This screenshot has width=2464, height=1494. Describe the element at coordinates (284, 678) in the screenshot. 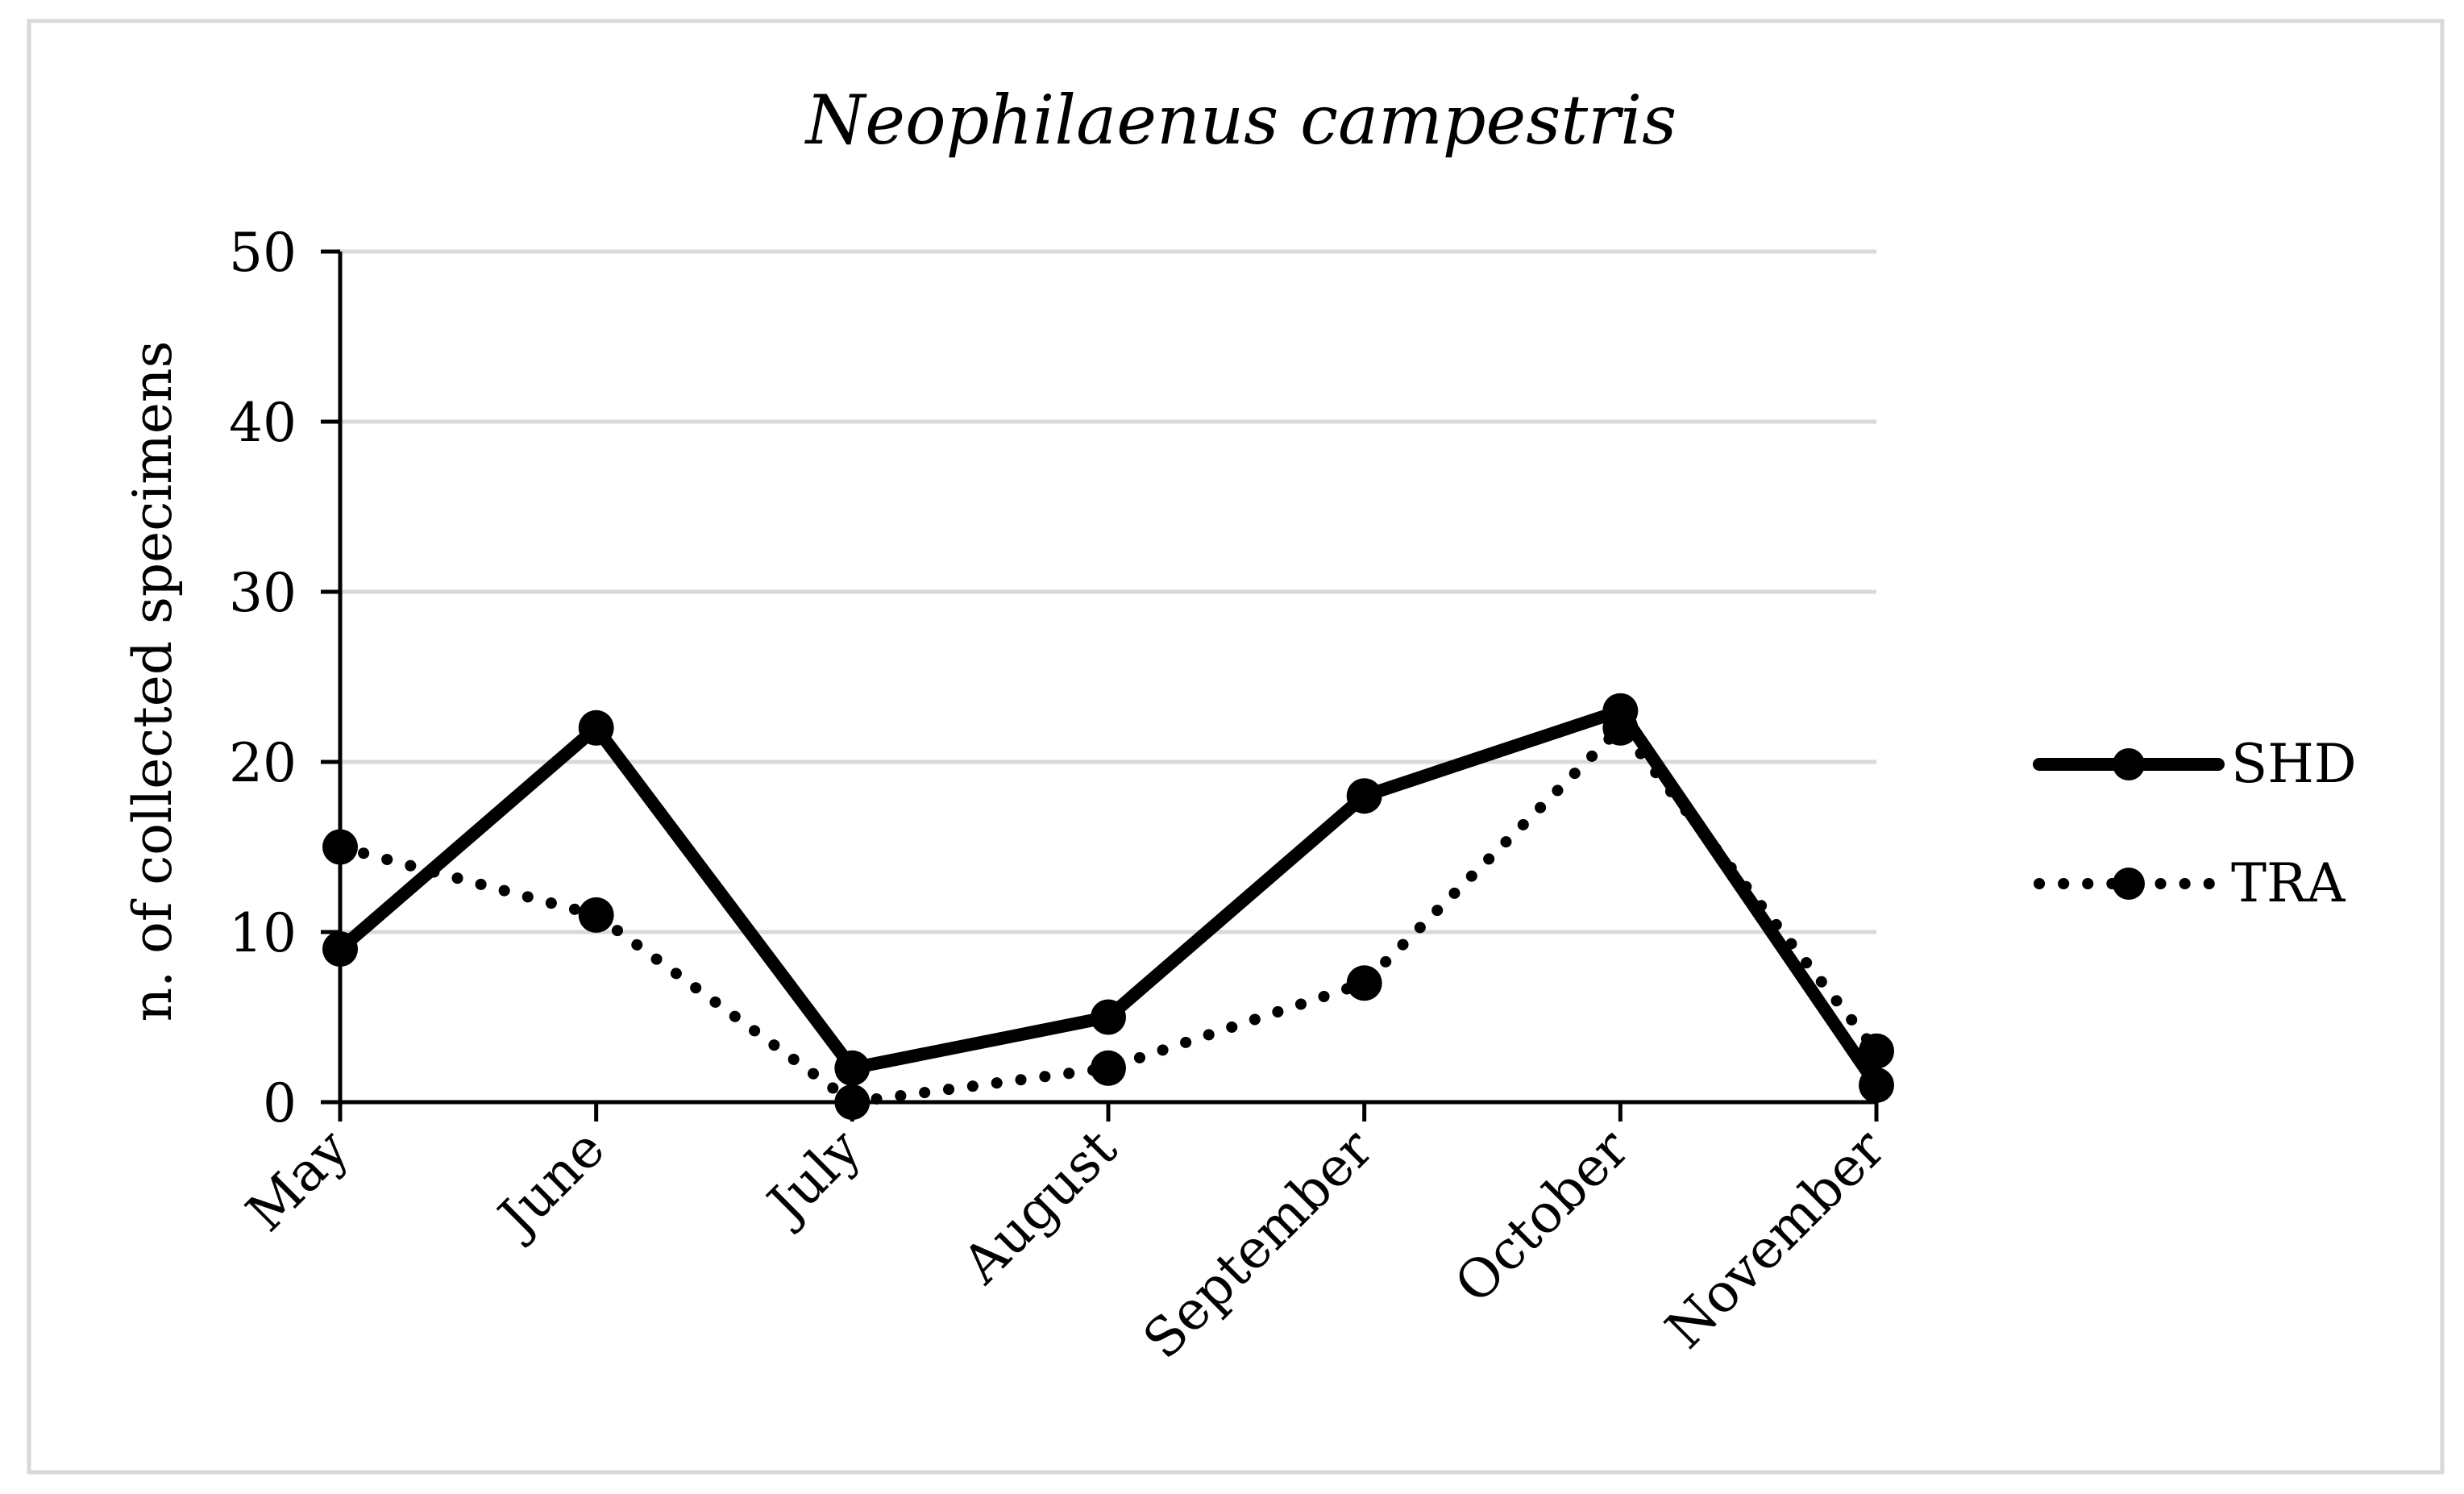

I see `y-axis-ticks: 0 10 20 30 40 50` at that location.